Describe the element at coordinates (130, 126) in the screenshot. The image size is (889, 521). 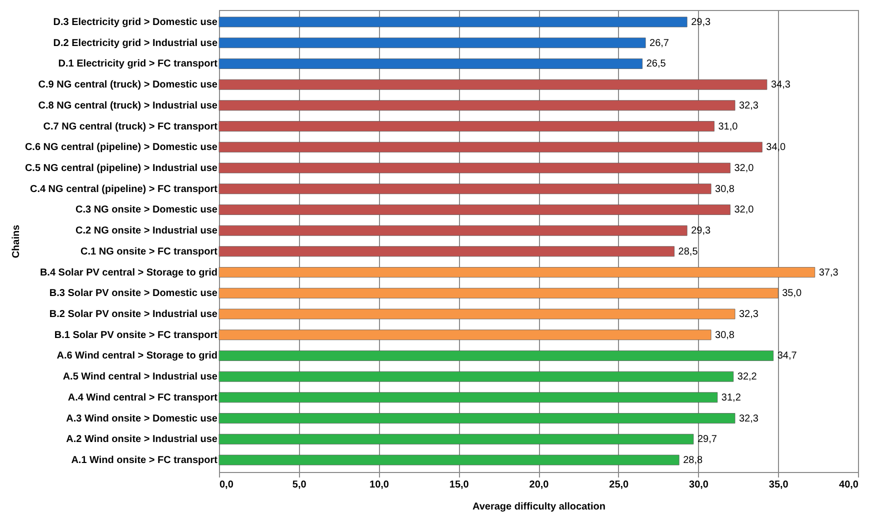
I see `y-tick-label: C.7 NG central (truck) > FC transport` at that location.